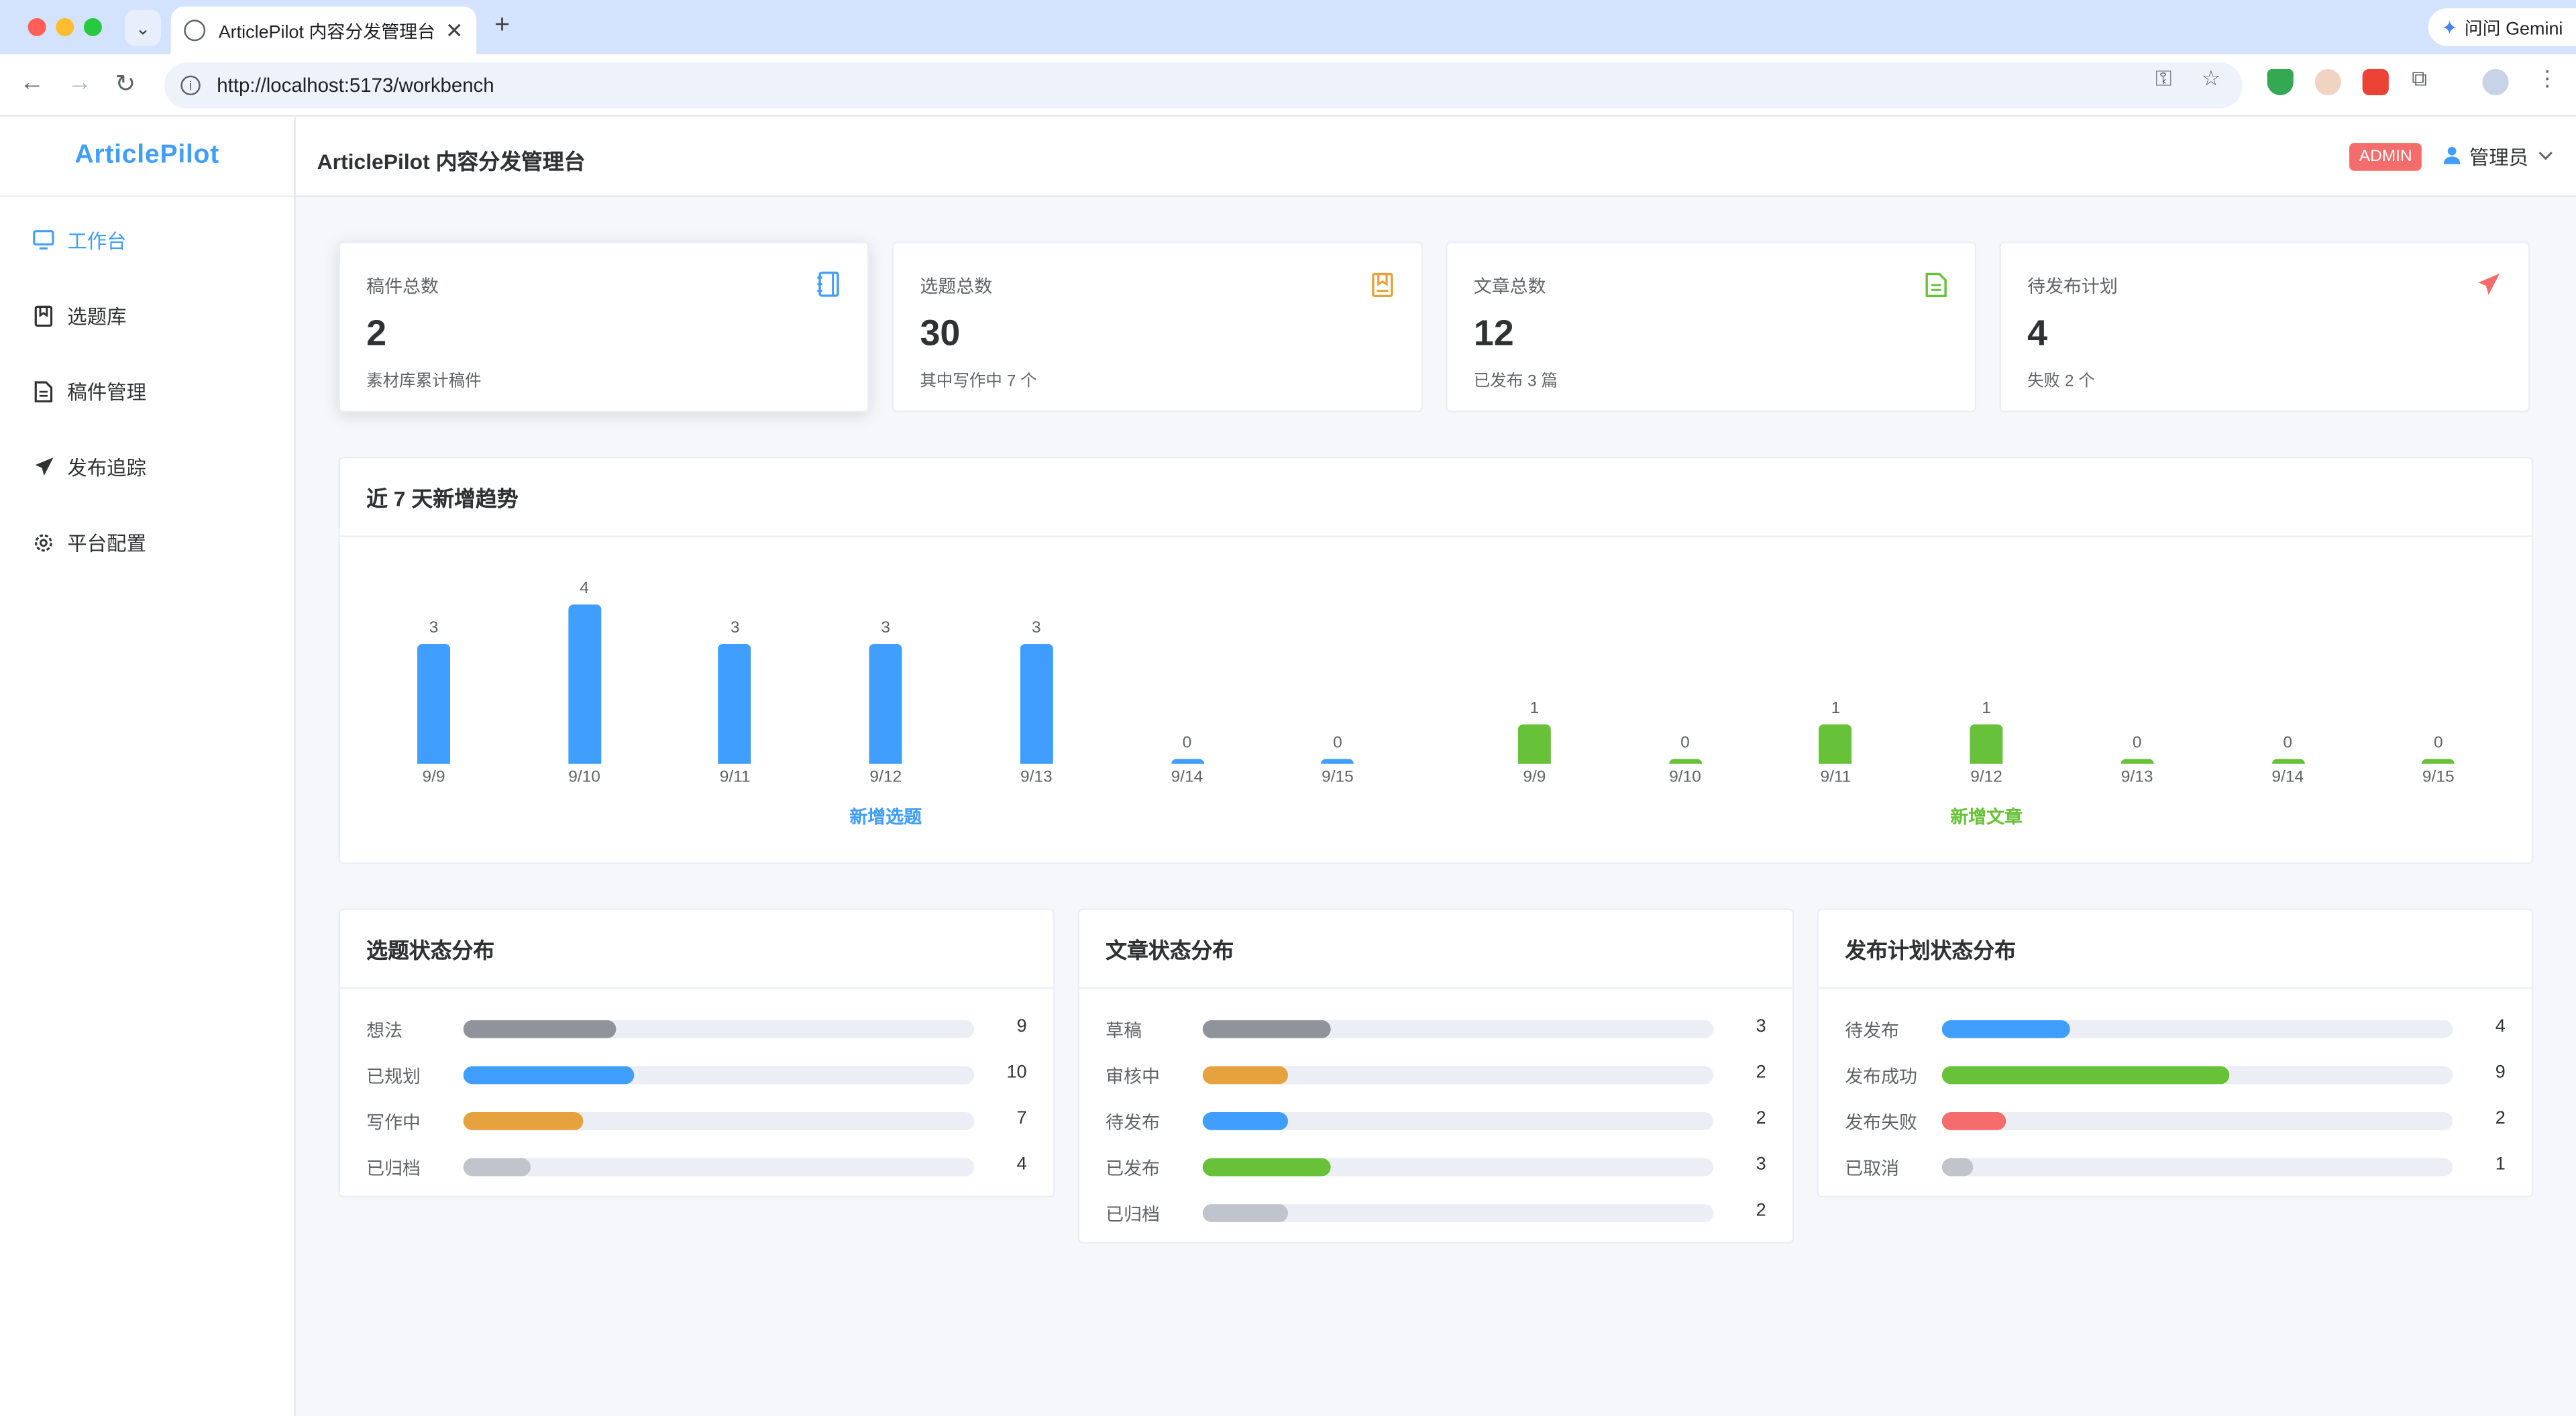  I want to click on password-key-icon: ⚿, so click(2163, 78).